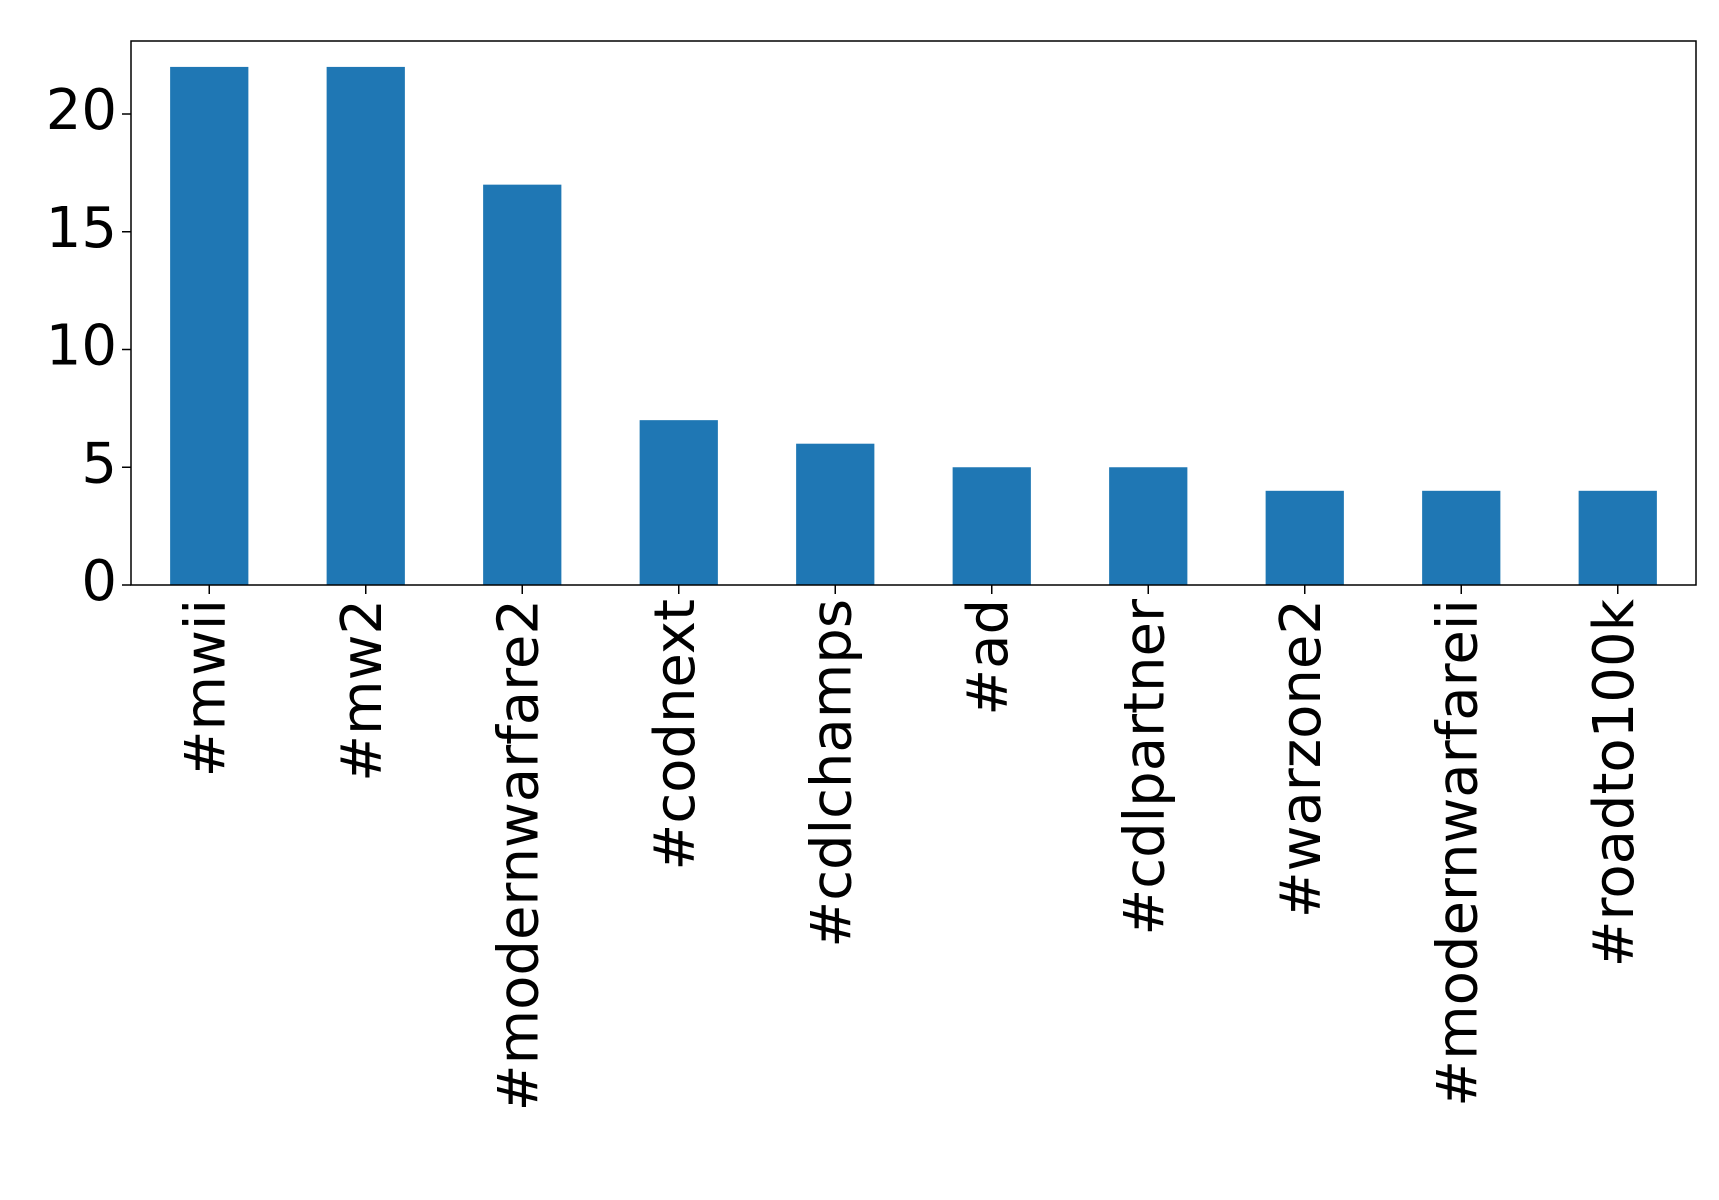  What do you see at coordinates (81, 346) in the screenshot?
I see `y-tick-label: 10` at bounding box center [81, 346].